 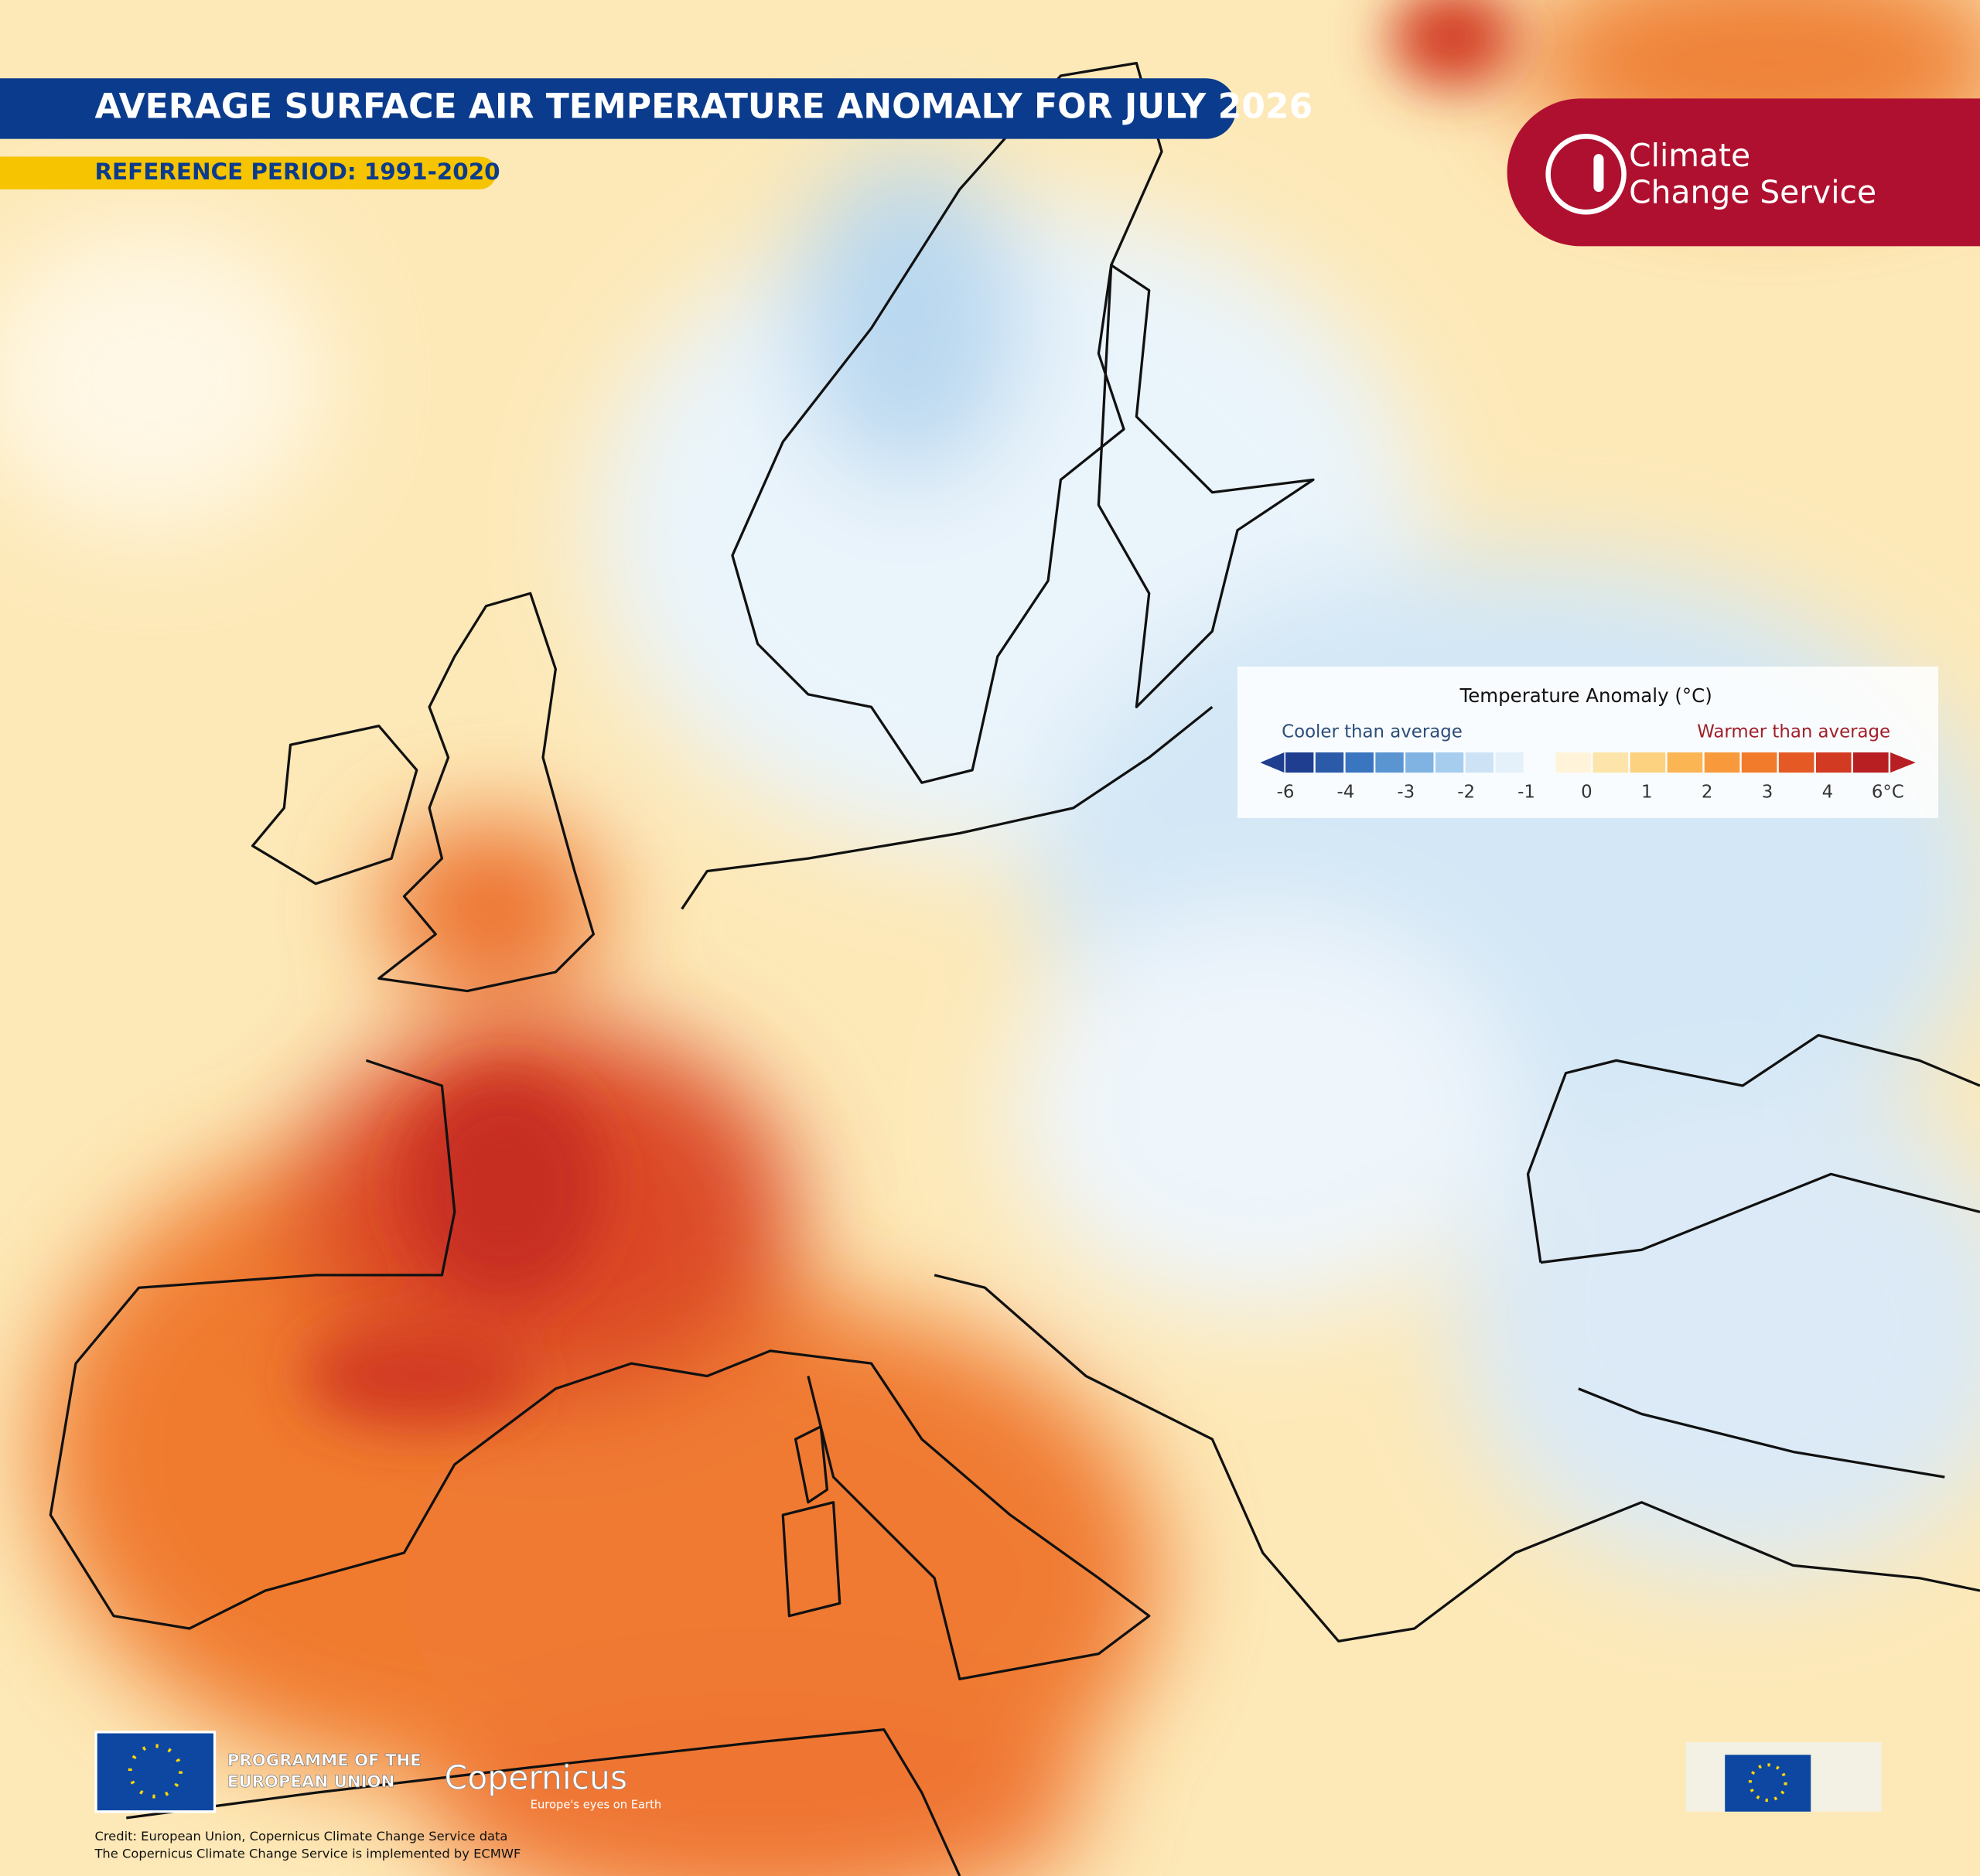 What do you see at coordinates (1586, 174) in the screenshot?
I see `brand-icon` at bounding box center [1586, 174].